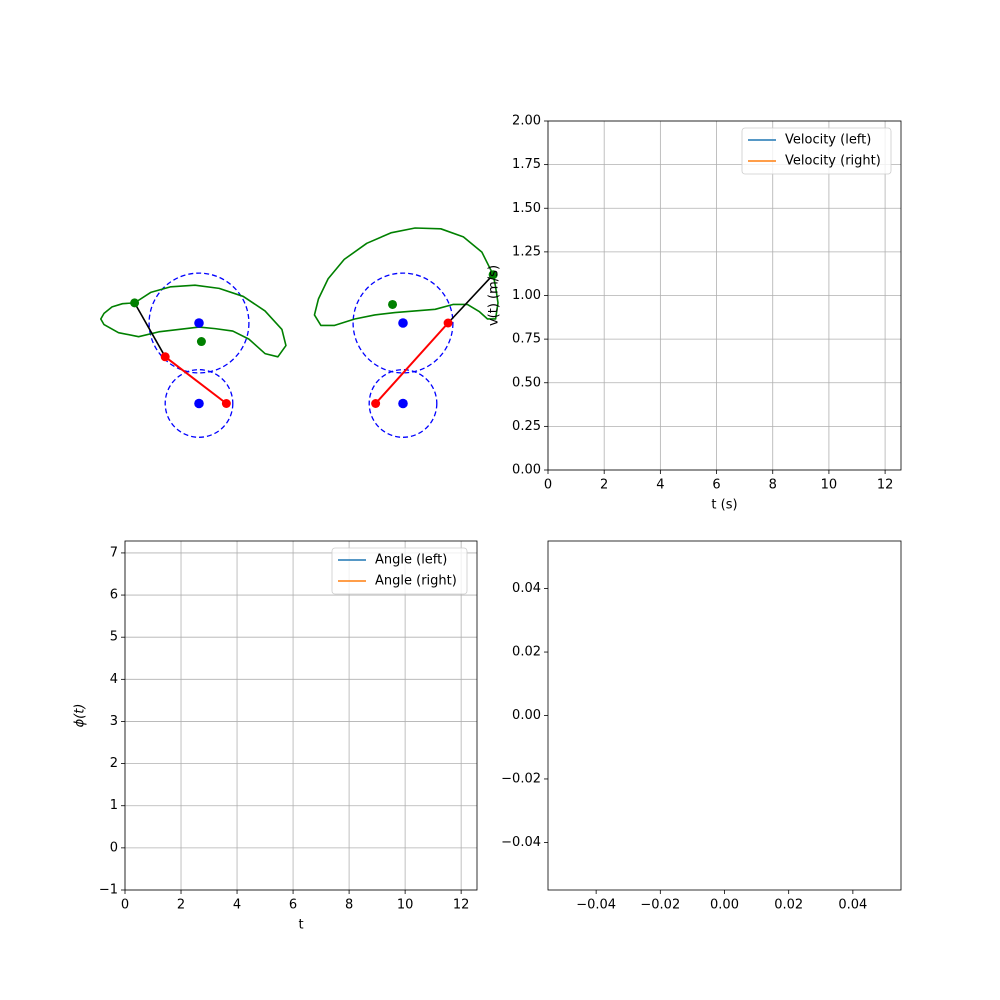 Image resolution: width=1000 pixels, height=1000 pixels. I want to click on legend-label: Angle (right), so click(416, 581).